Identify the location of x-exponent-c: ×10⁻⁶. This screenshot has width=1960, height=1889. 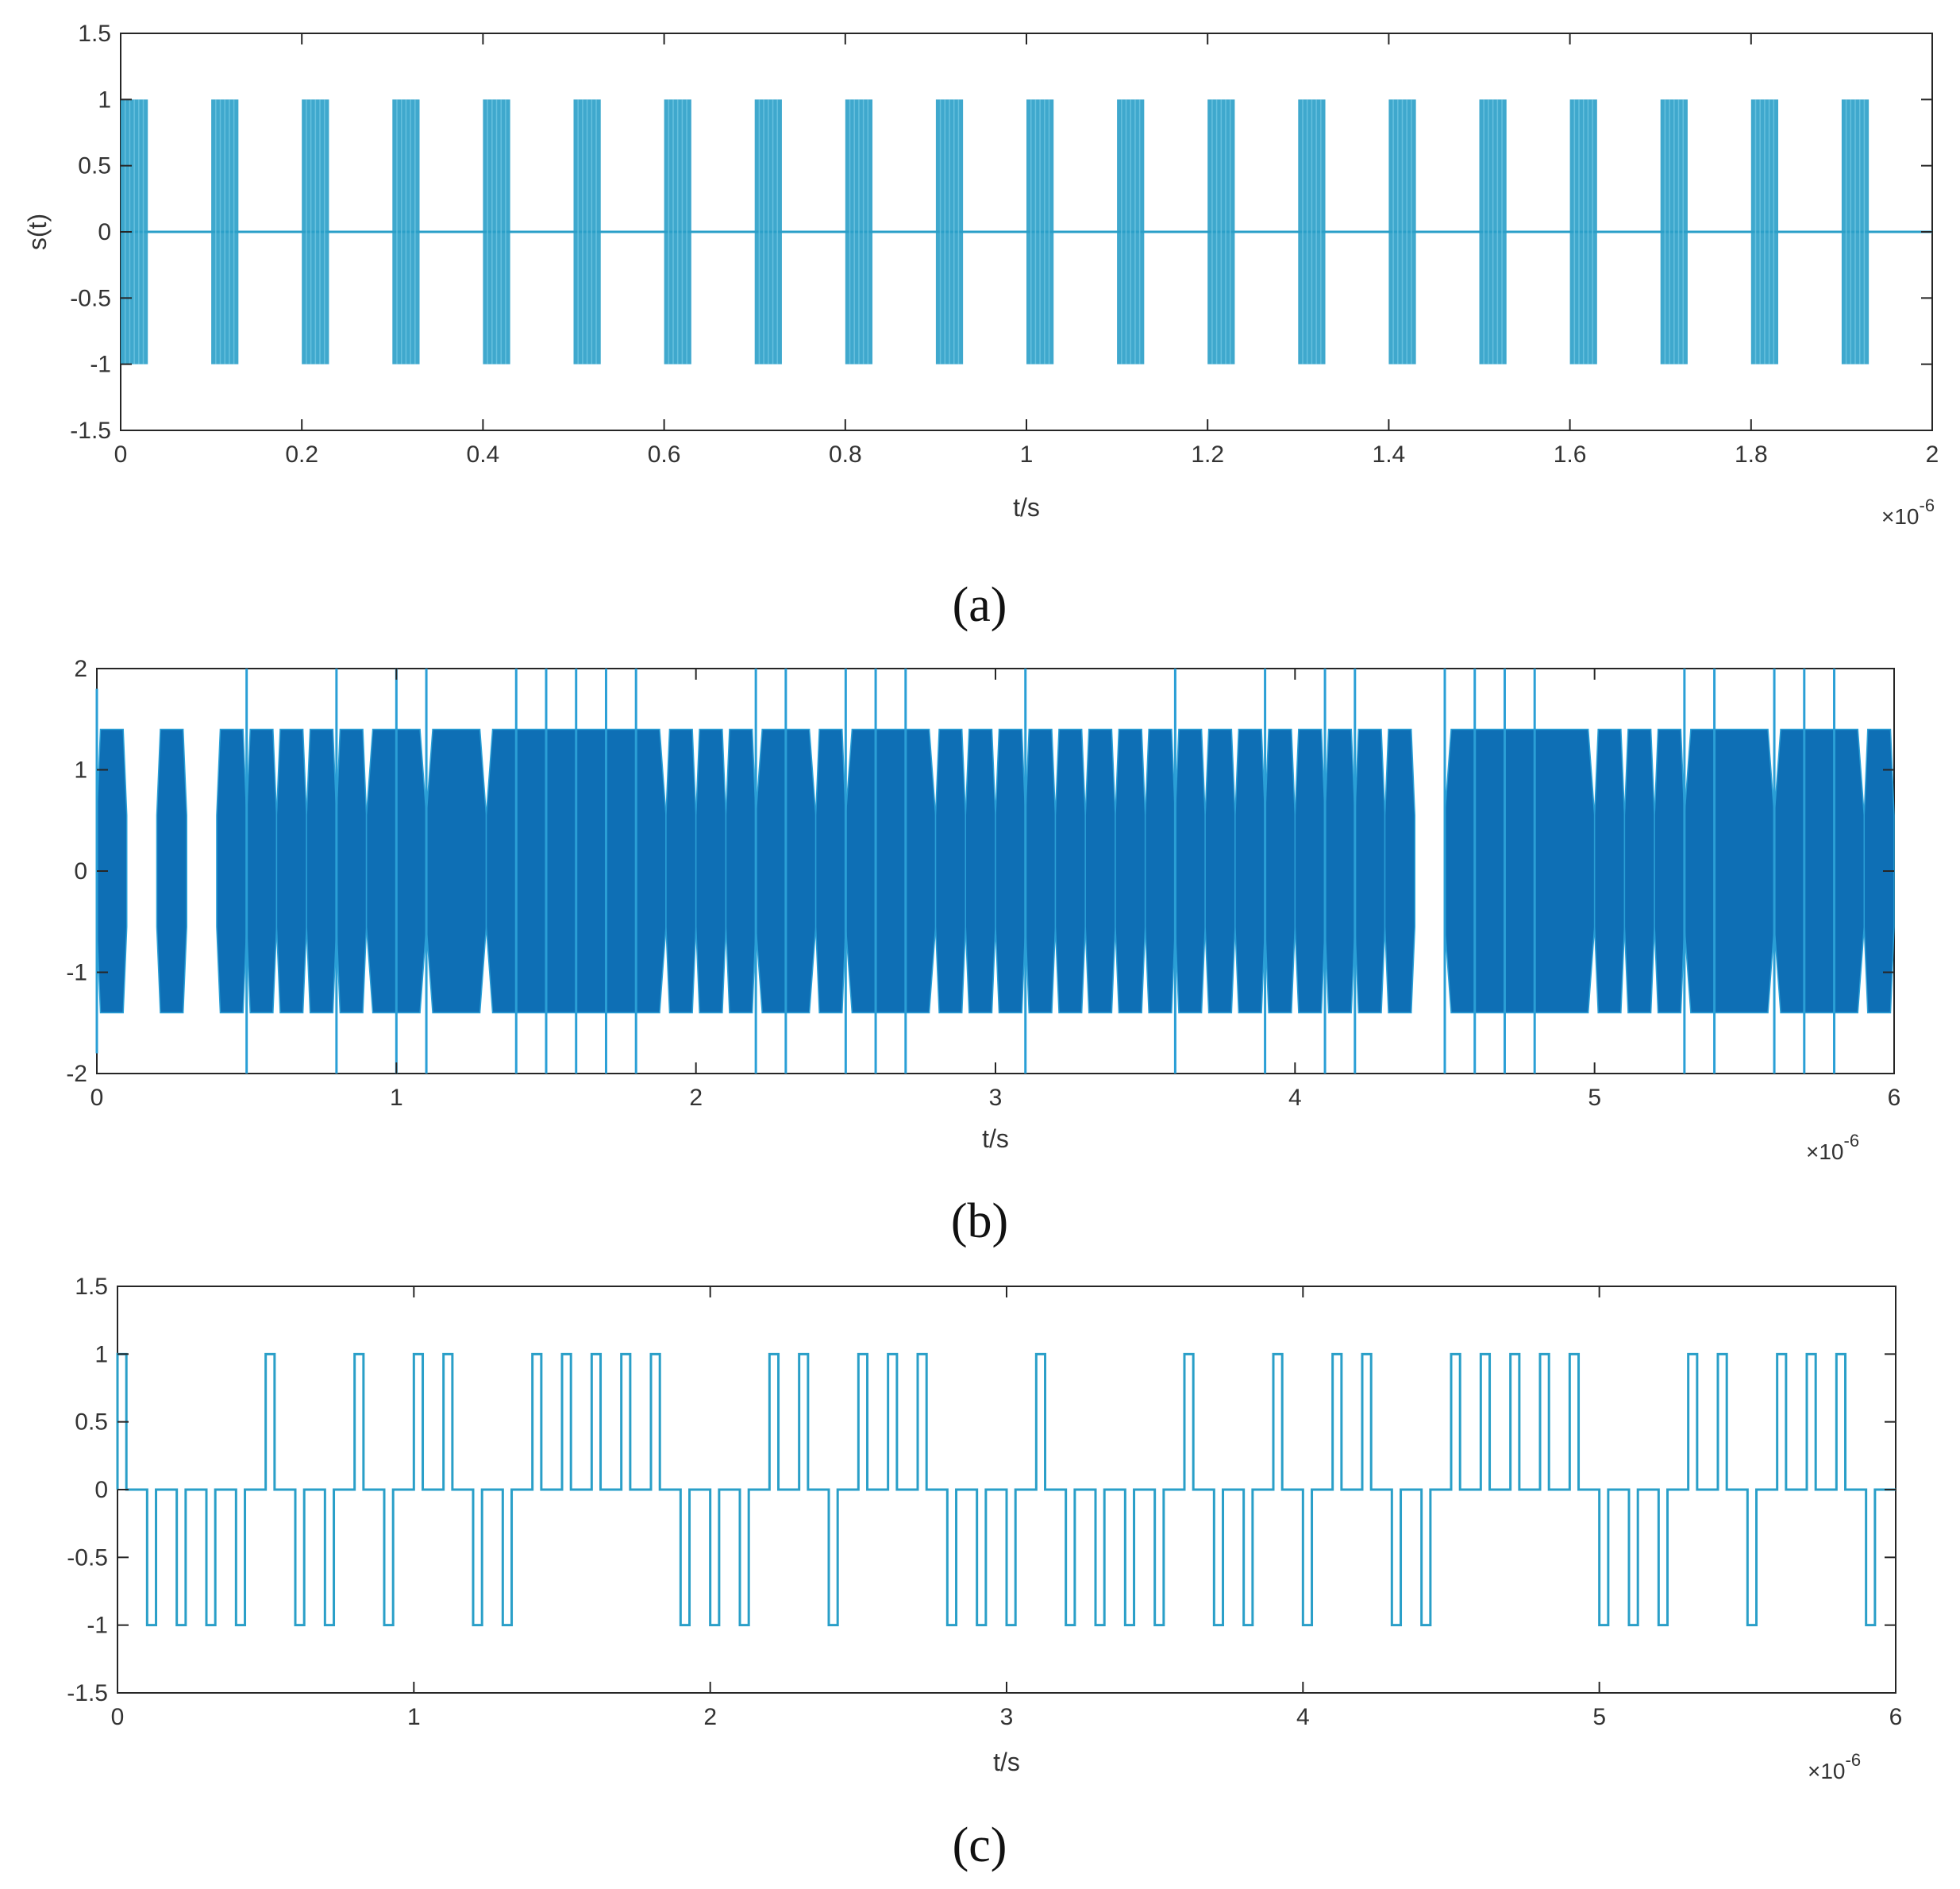
(1835, 1766).